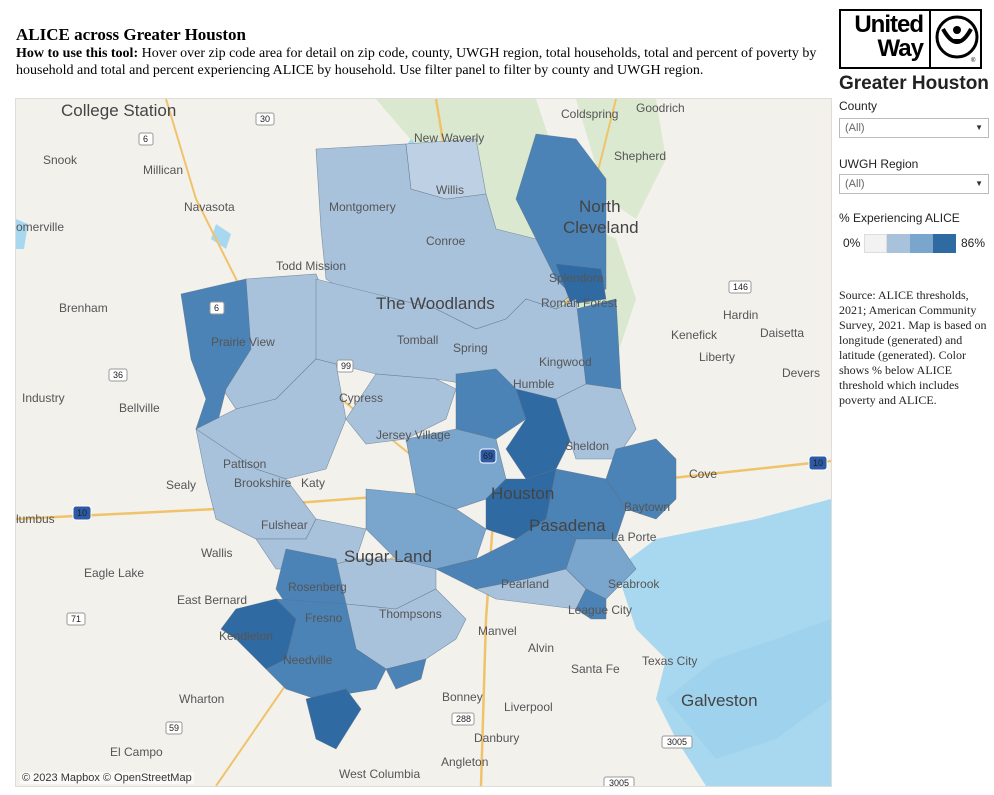 Image resolution: width=994 pixels, height=795 pixels. Describe the element at coordinates (246, 636) in the screenshot. I see `label-kendleton: Kendleton` at that location.